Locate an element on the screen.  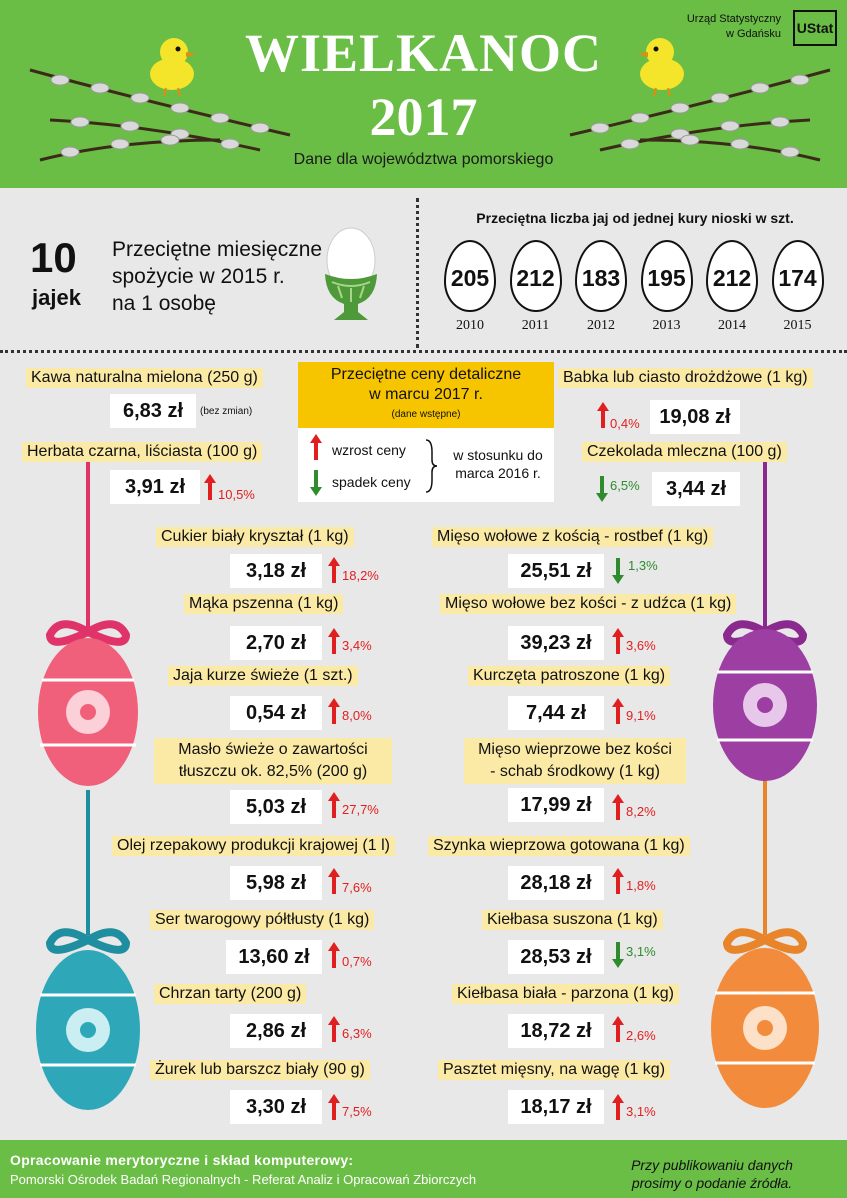
label-olej: Olej rzepakowy produkcji krajowej (1 l) is located at coordinates (253, 846).